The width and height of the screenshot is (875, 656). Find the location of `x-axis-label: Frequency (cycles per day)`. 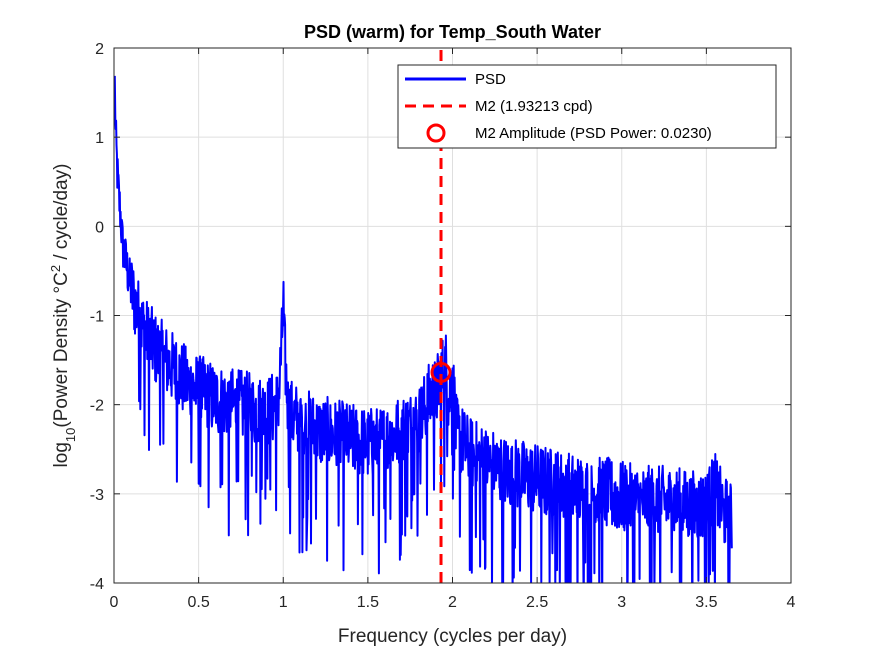

x-axis-label: Frequency (cycles per day) is located at coordinates (452, 636).